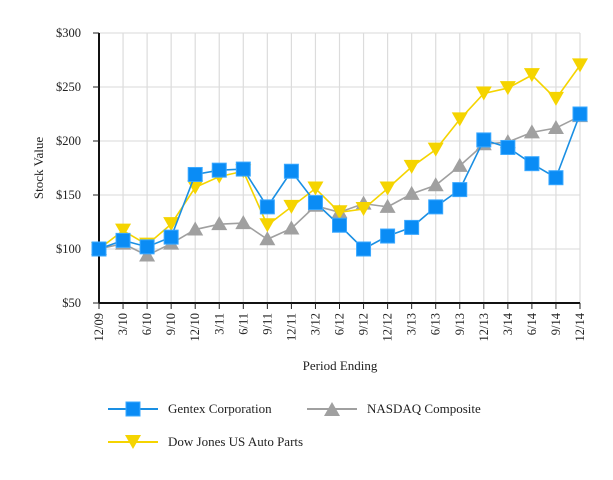 Image resolution: width=613 pixels, height=480 pixels. I want to click on x-tick-label: 9/13, so click(460, 324).